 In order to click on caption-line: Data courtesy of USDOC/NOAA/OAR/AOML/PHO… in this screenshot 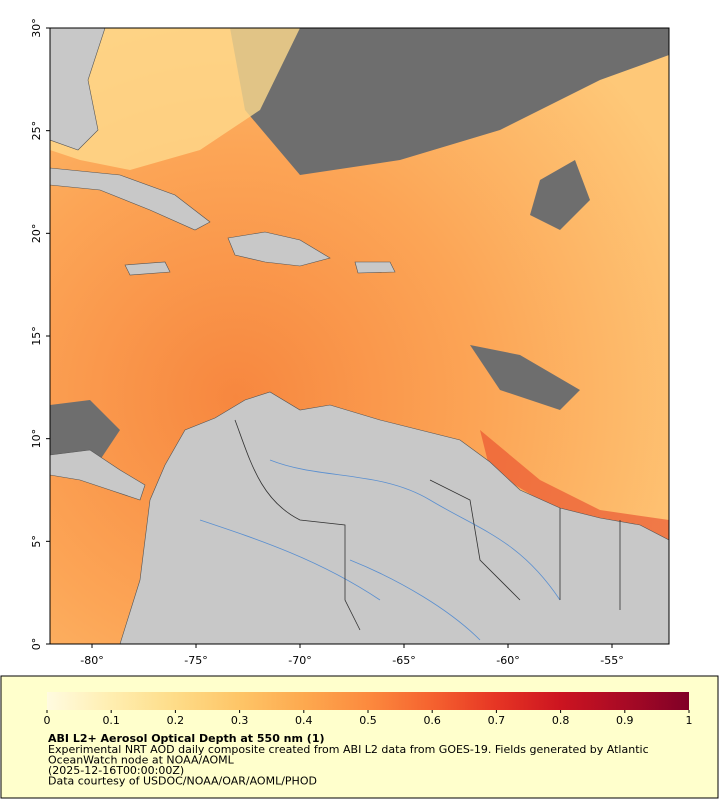, I will do `click(182, 781)`.